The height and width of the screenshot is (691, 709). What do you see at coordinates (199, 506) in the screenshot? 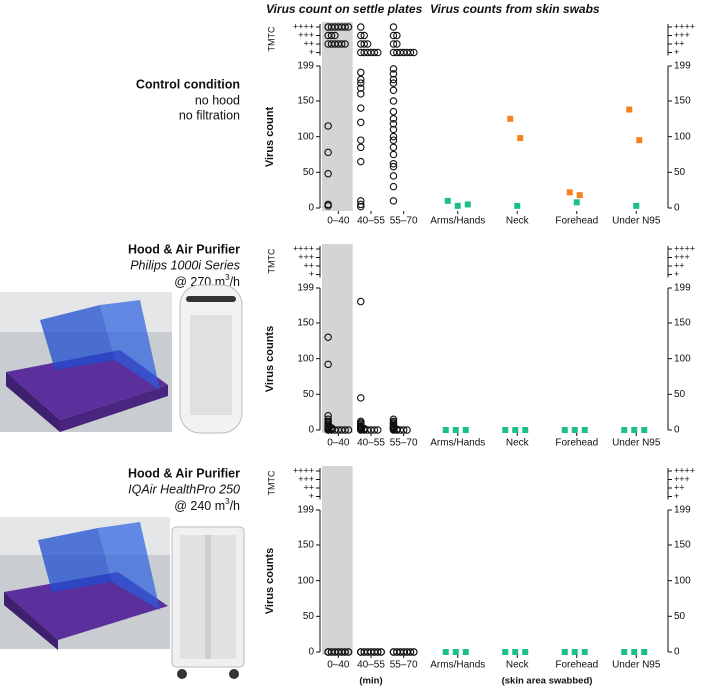
I see `rate-text: @ 240 m` at bounding box center [199, 506].